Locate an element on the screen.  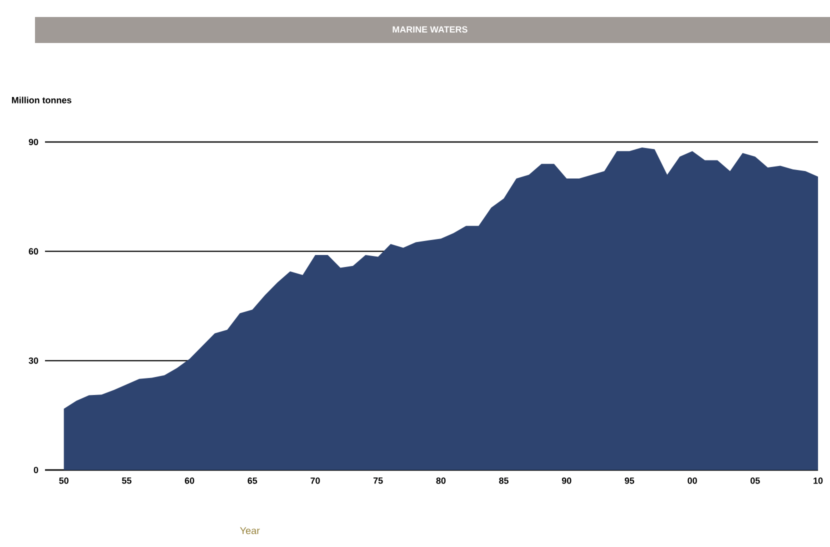
x-tick-label: 60 is located at coordinates (189, 481).